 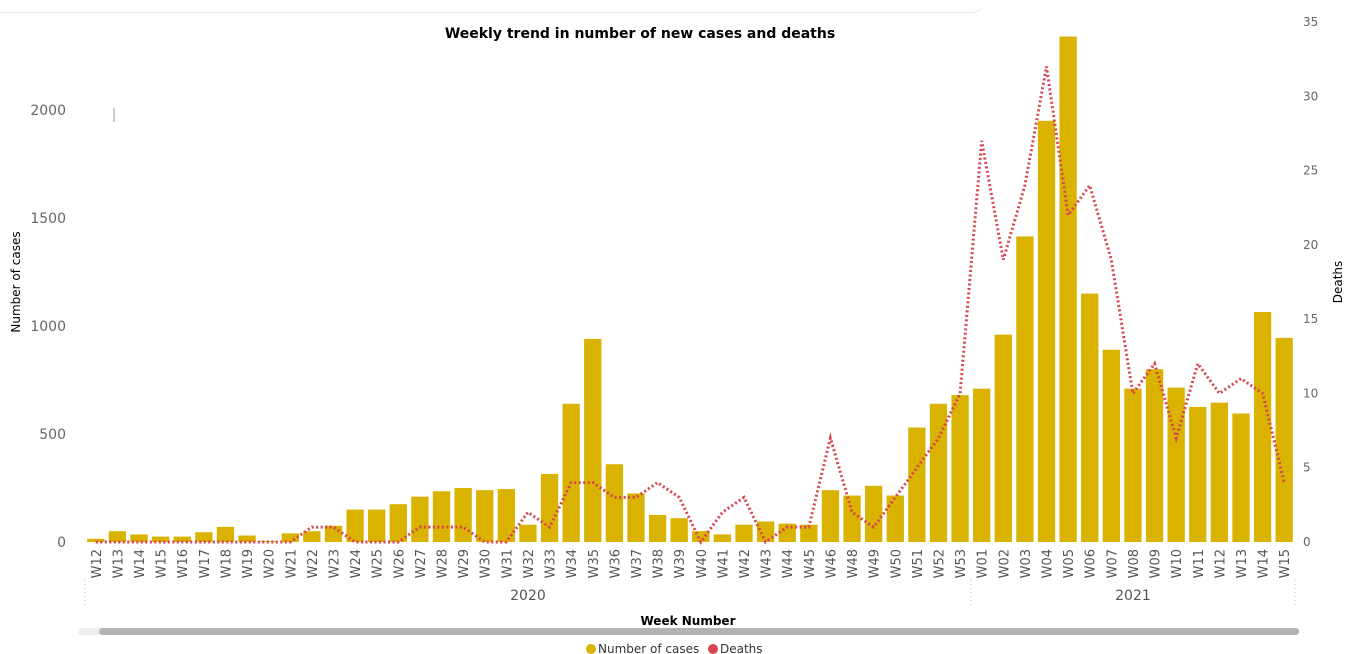 What do you see at coordinates (1310, 282) in the screenshot?
I see `y2-axis: 0 5 10 15 20 25 30 35` at bounding box center [1310, 282].